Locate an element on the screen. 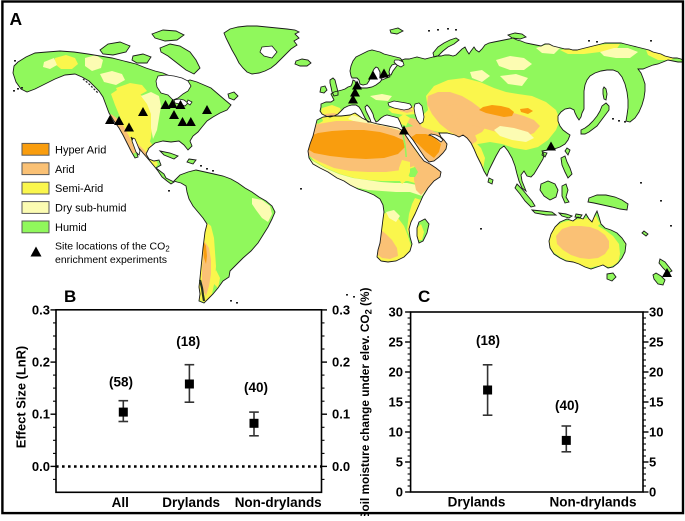 This screenshot has width=685, height=521. svg-text: A is located at coordinates (16, 19).